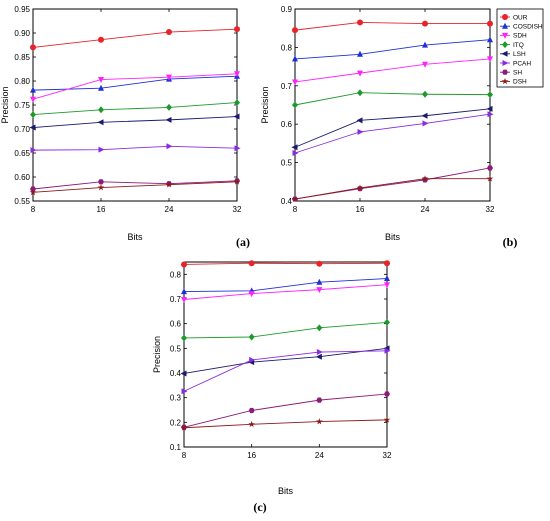 This screenshot has width=550, height=521. Describe the element at coordinates (22, 201) in the screenshot. I see `panel-a-ytick-label: 0.55` at that location.